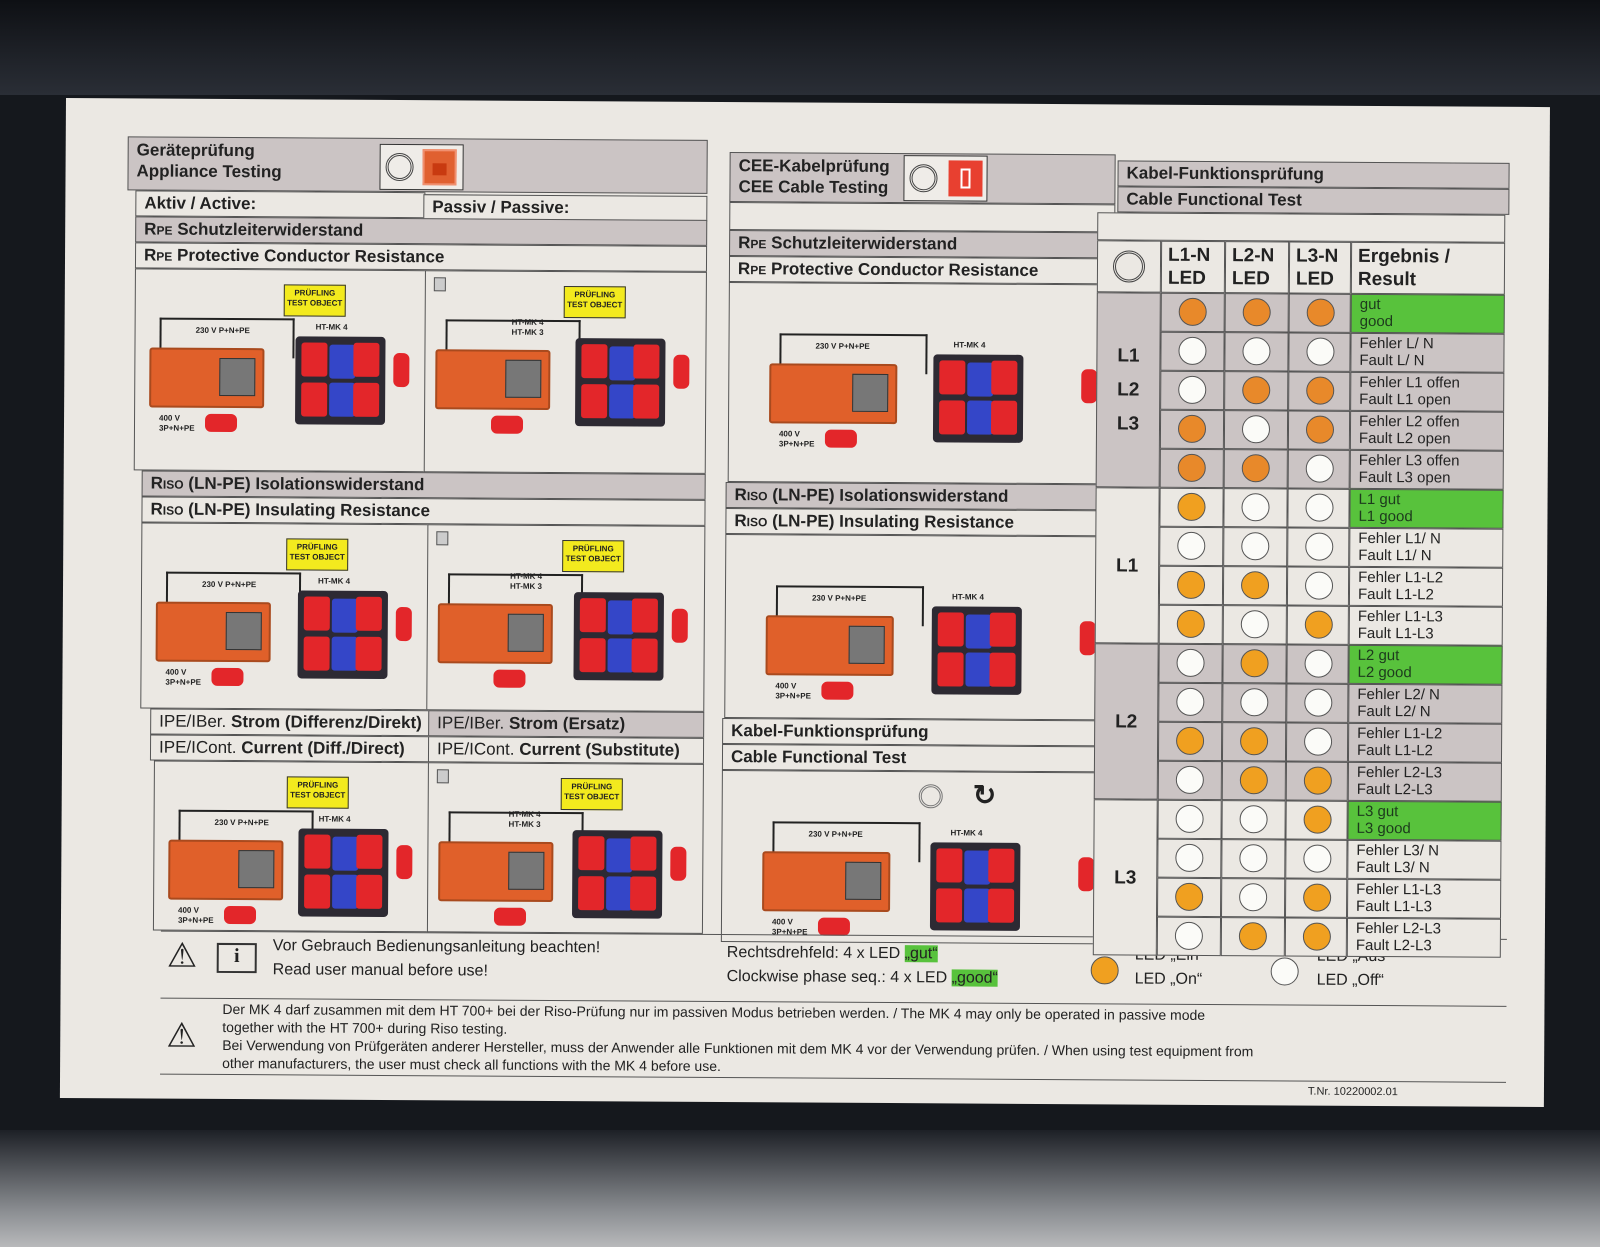 The height and width of the screenshot is (1247, 1600). What do you see at coordinates (919, 496) in the screenshot?
I see `cee-riso-de: RISO (LN-PE) Isolationswiderstand` at bounding box center [919, 496].